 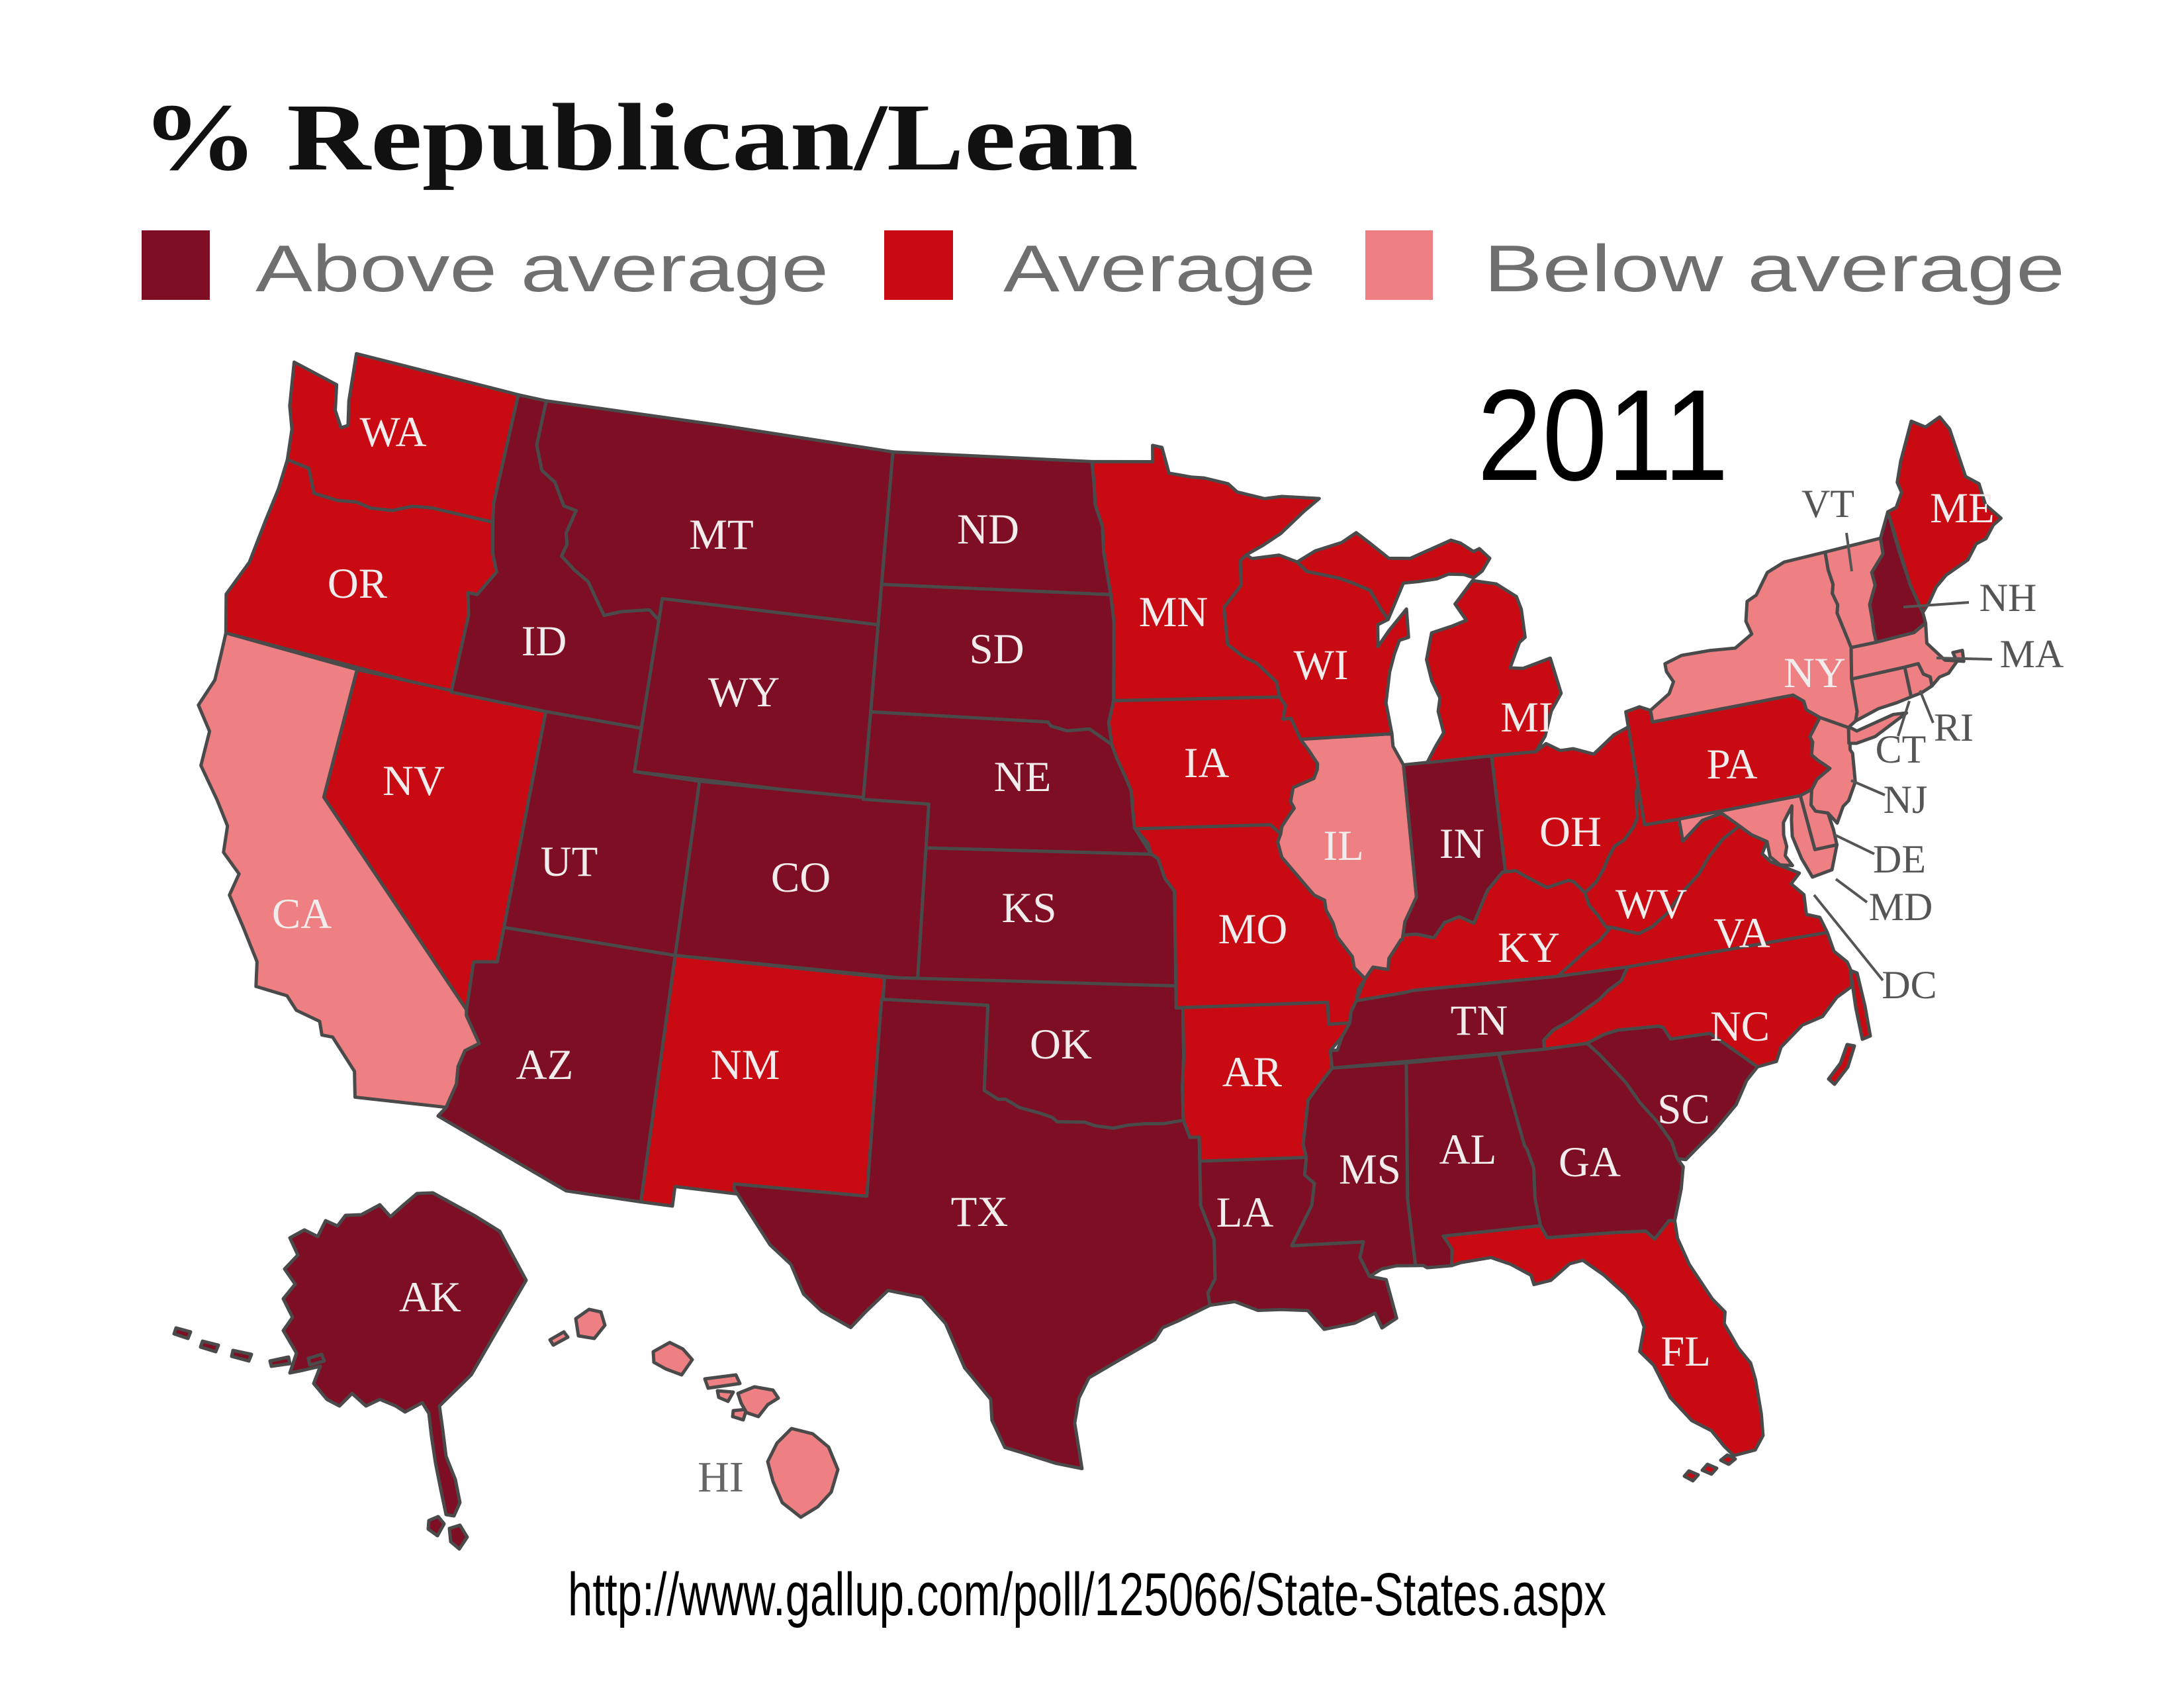 What do you see at coordinates (430, 1297) in the screenshot?
I see `svg-text: AK` at bounding box center [430, 1297].